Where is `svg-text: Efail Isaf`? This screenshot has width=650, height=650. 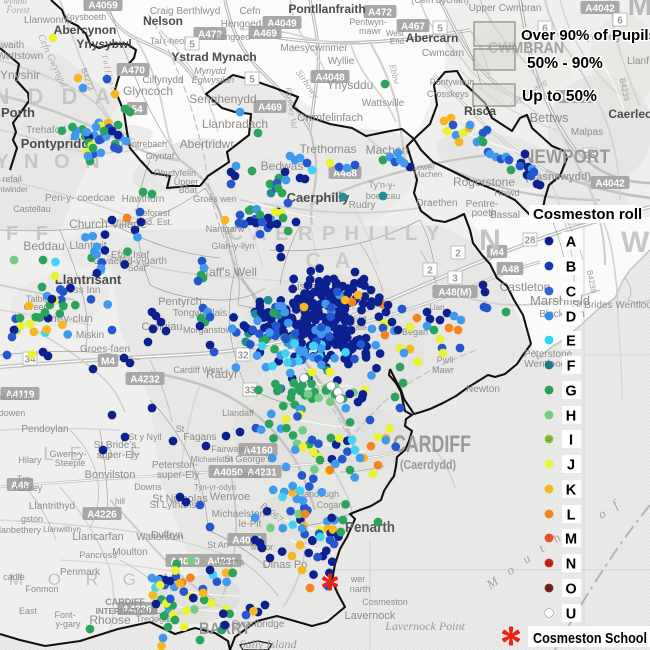
svg-text: Efail Isaf is located at coordinates (130, 255).